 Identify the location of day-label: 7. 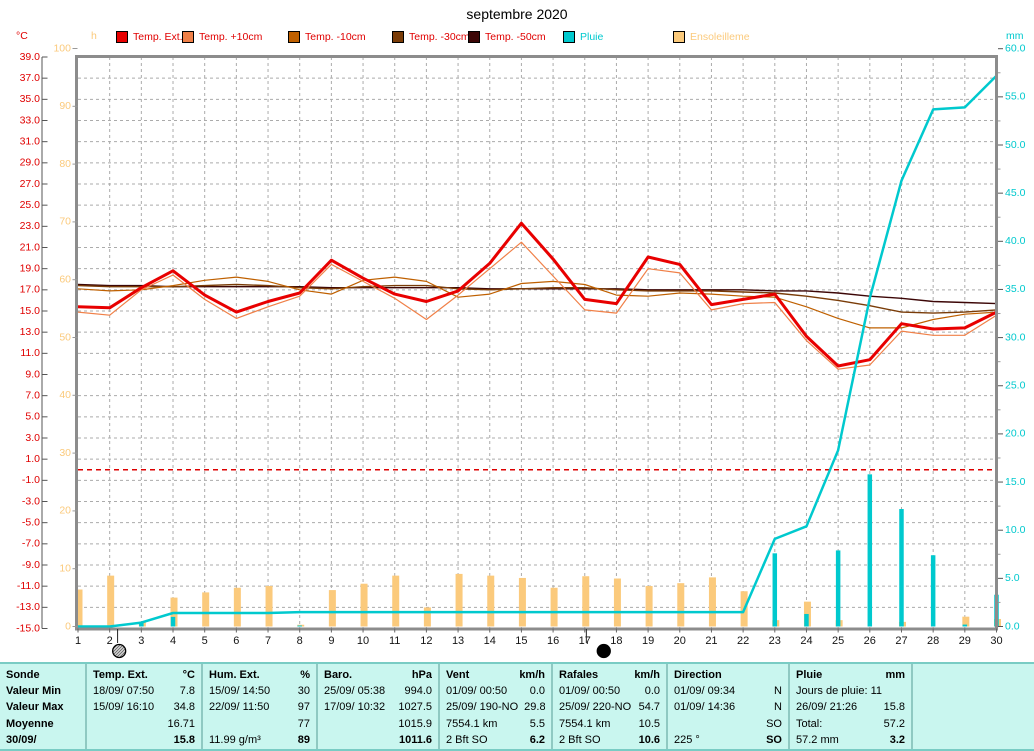
(268, 641).